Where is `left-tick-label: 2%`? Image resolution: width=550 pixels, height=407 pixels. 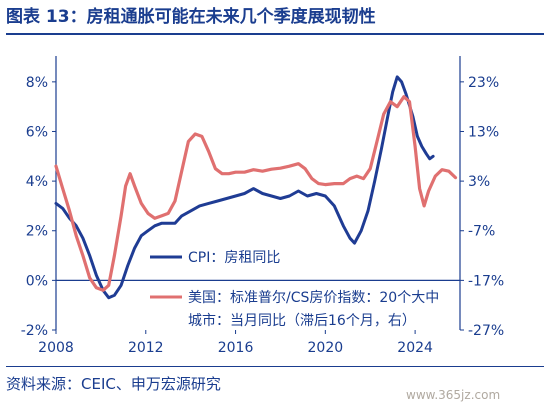 left-tick-label: 2% is located at coordinates (37, 232).